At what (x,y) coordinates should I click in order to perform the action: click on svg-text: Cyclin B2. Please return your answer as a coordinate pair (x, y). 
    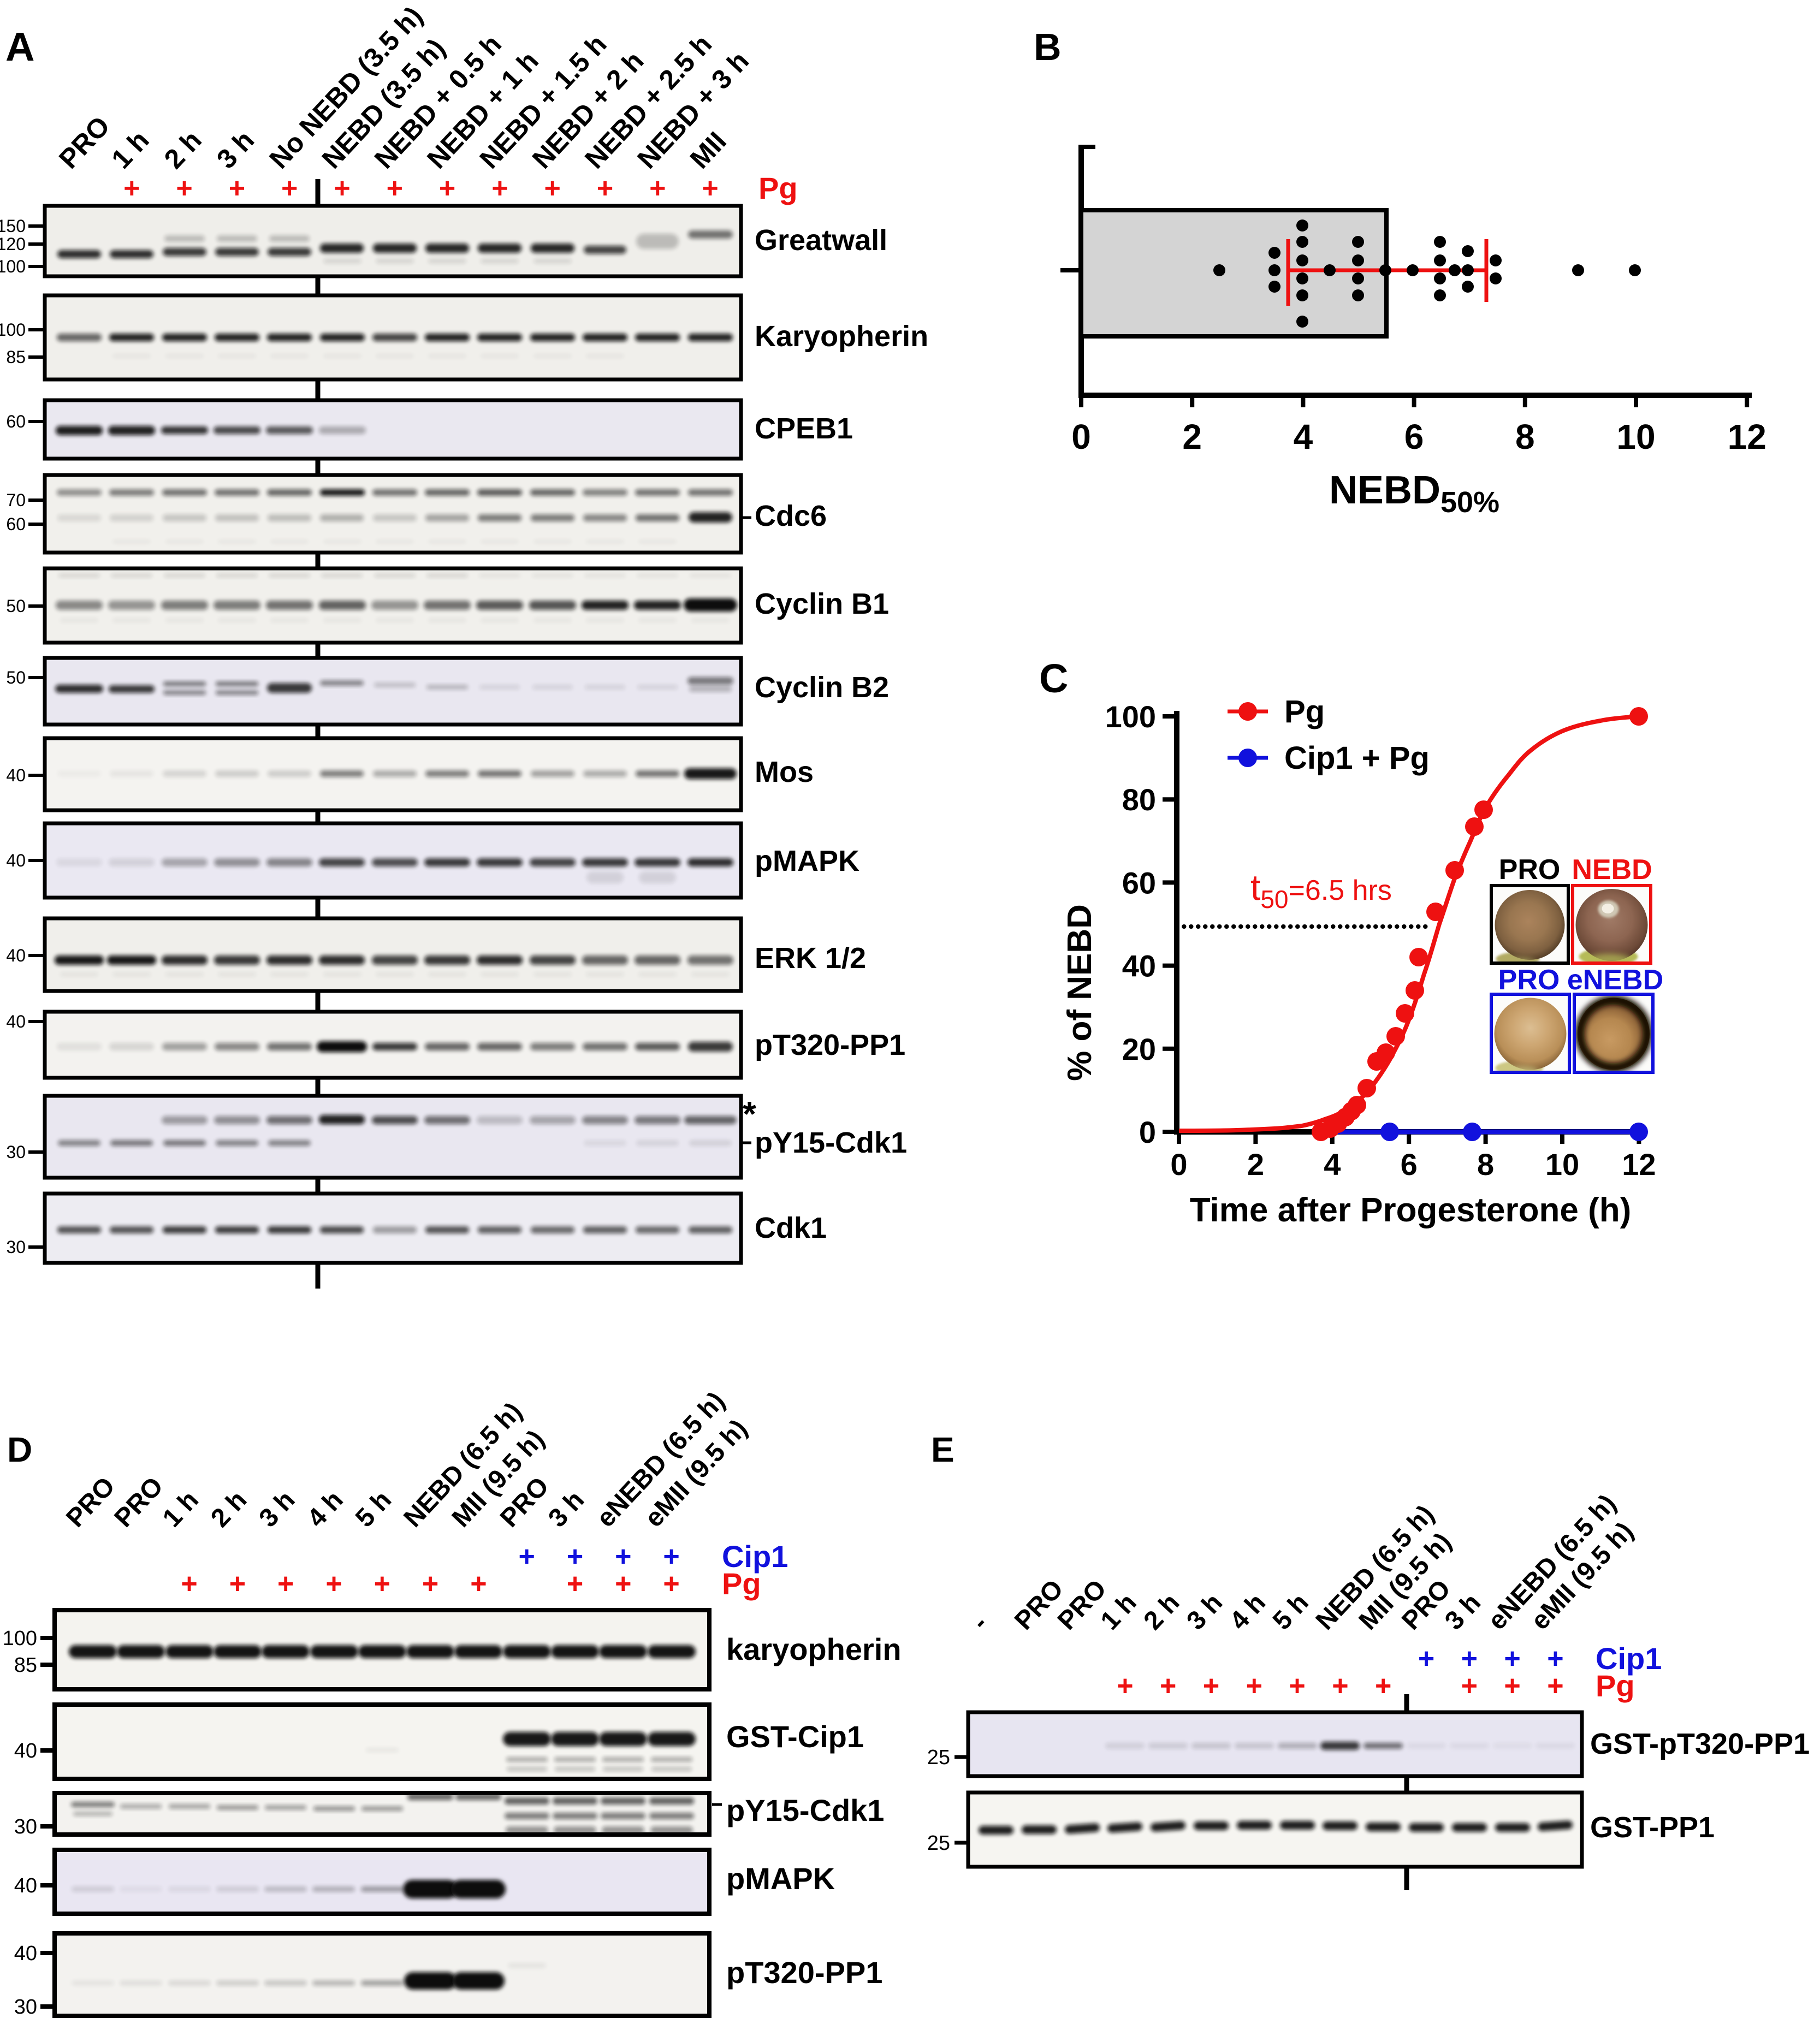
    Looking at the image, I should click on (822, 687).